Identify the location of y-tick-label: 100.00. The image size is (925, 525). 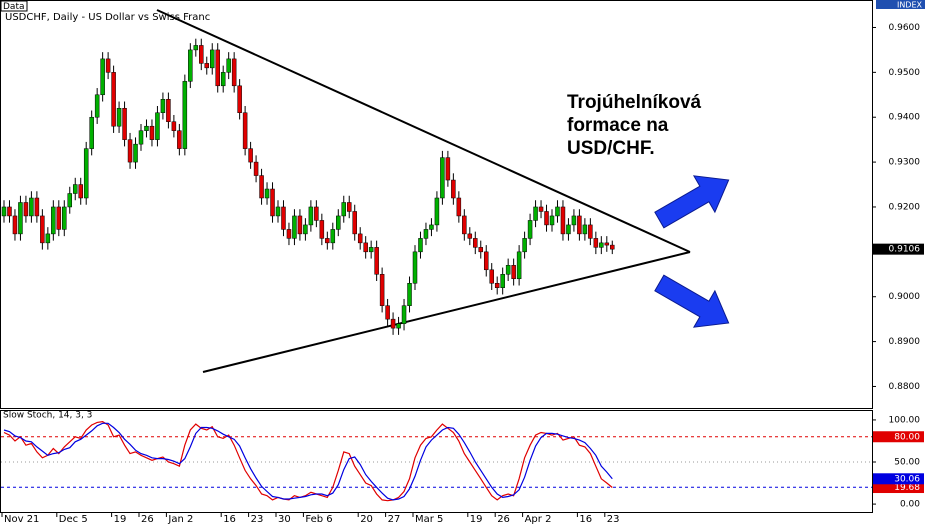
(905, 420).